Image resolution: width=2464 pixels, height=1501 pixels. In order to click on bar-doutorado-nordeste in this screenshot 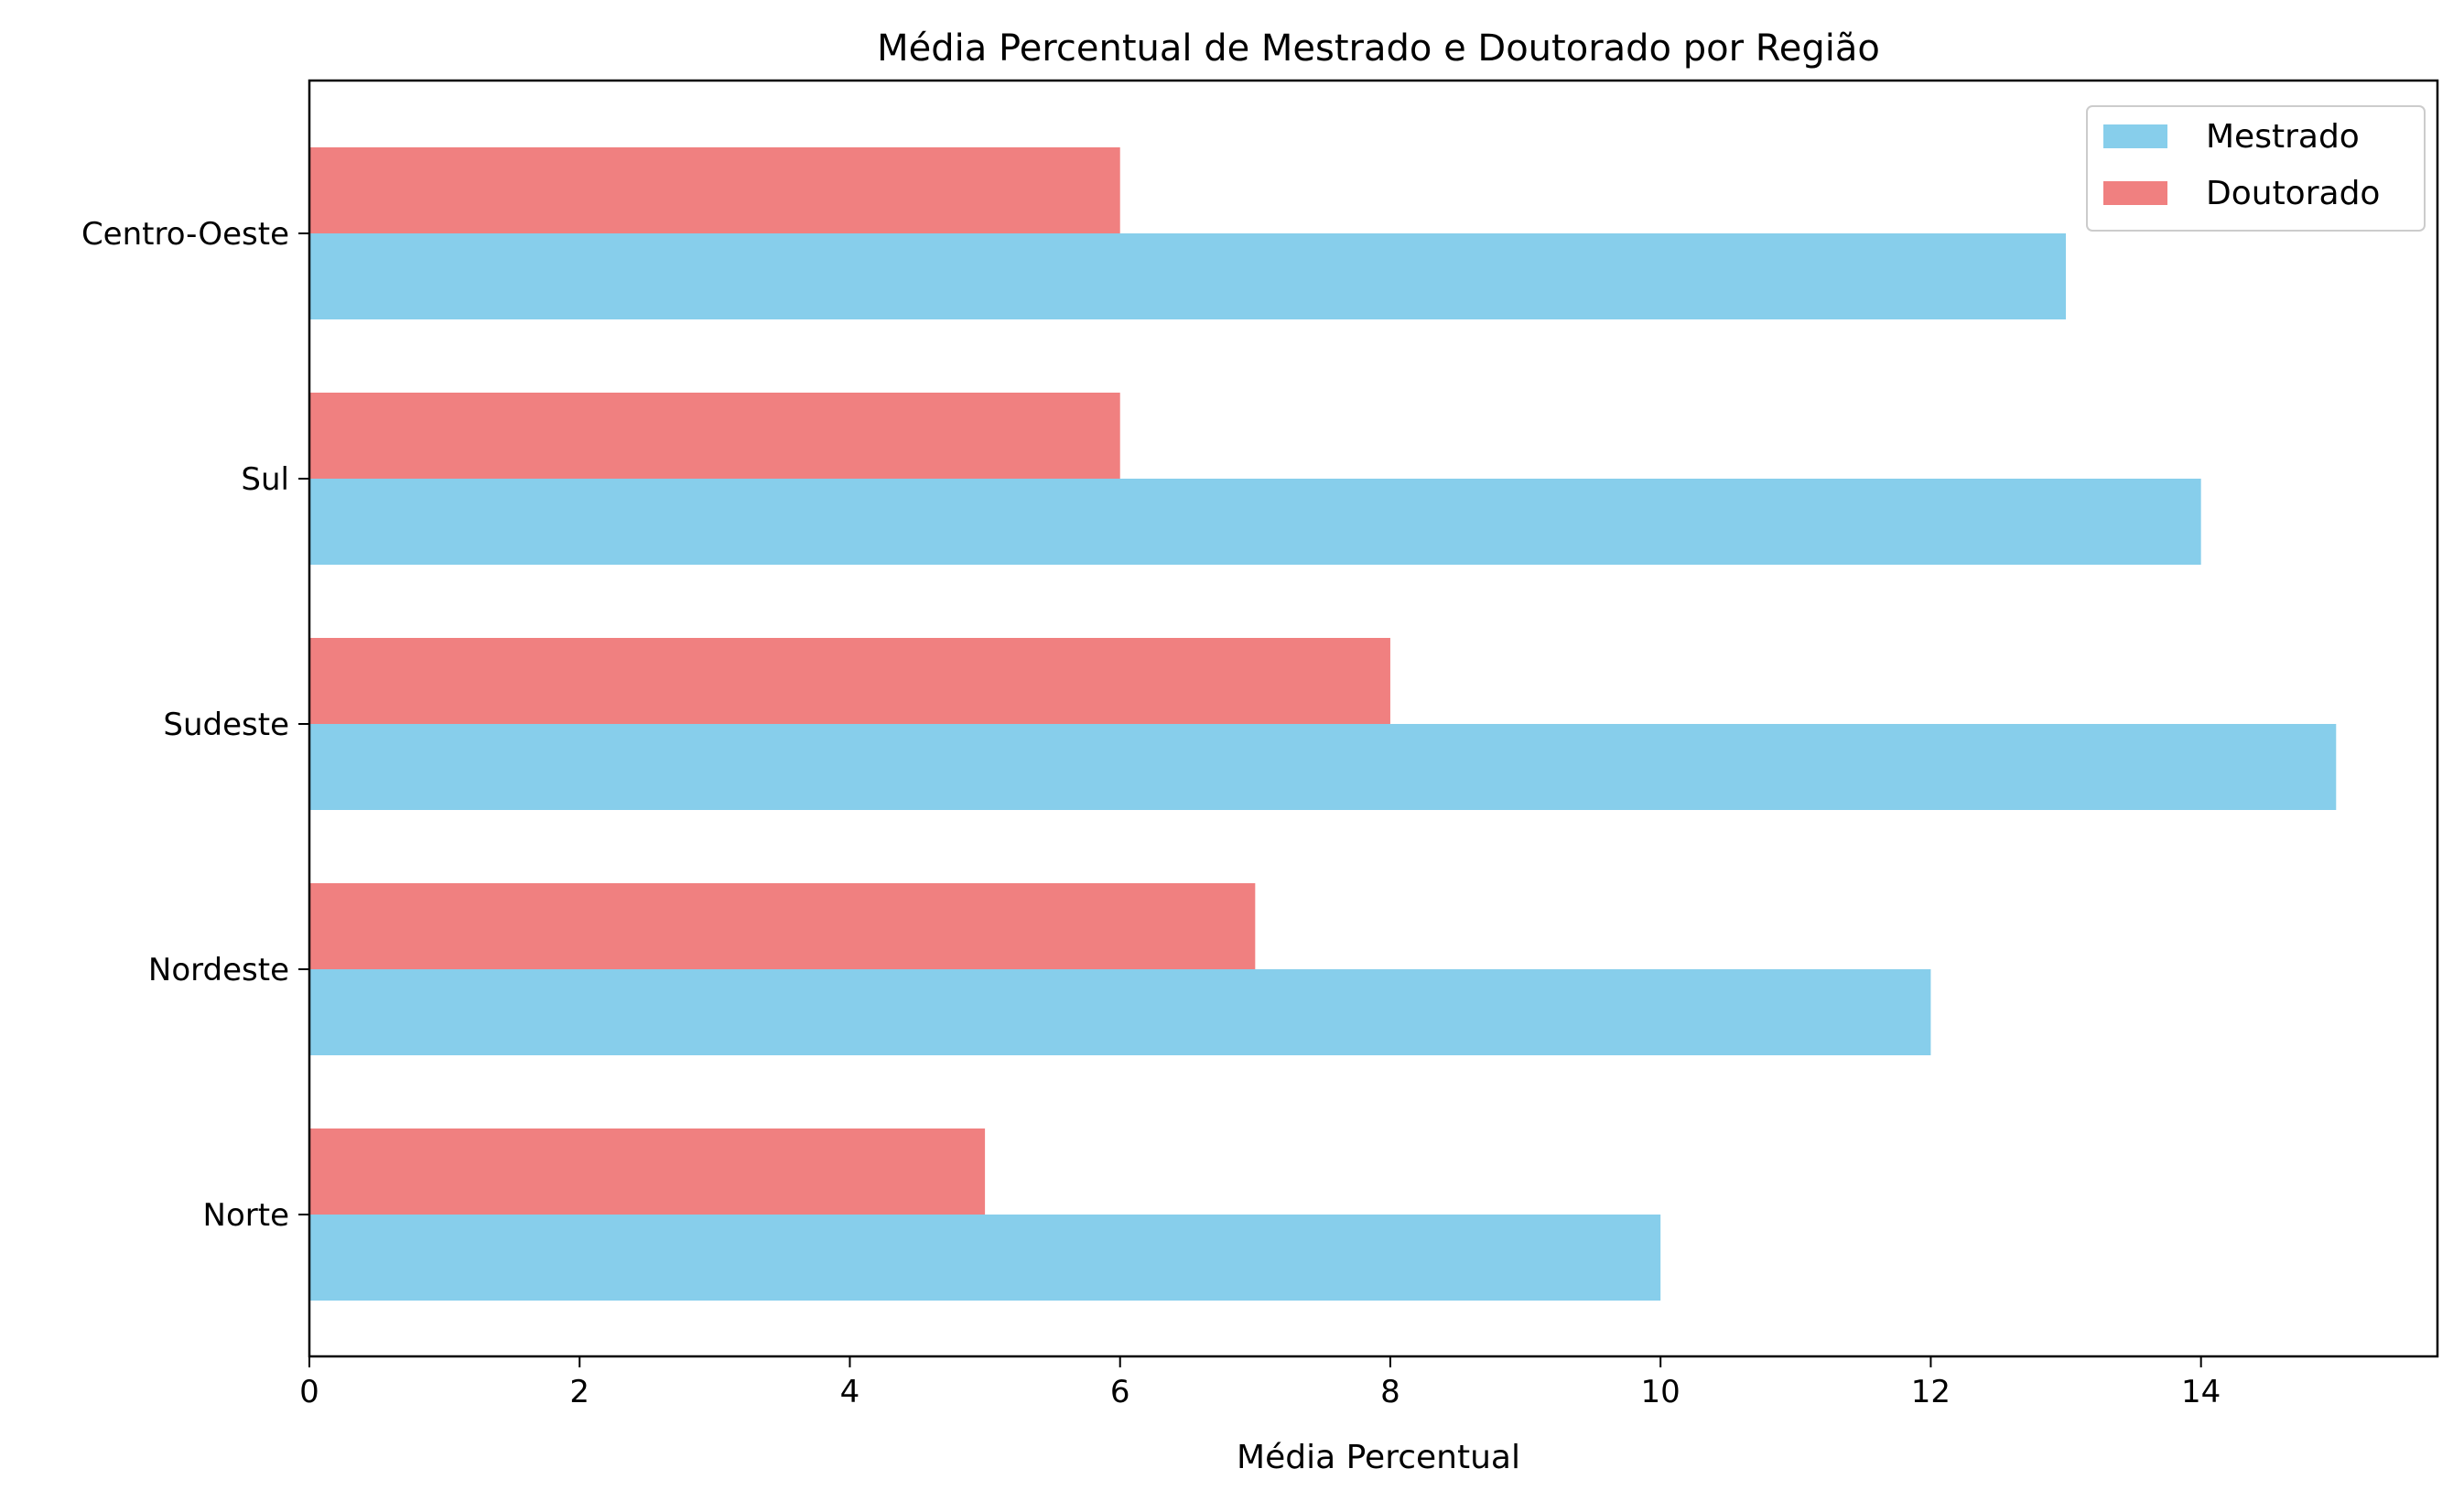, I will do `click(782, 926)`.